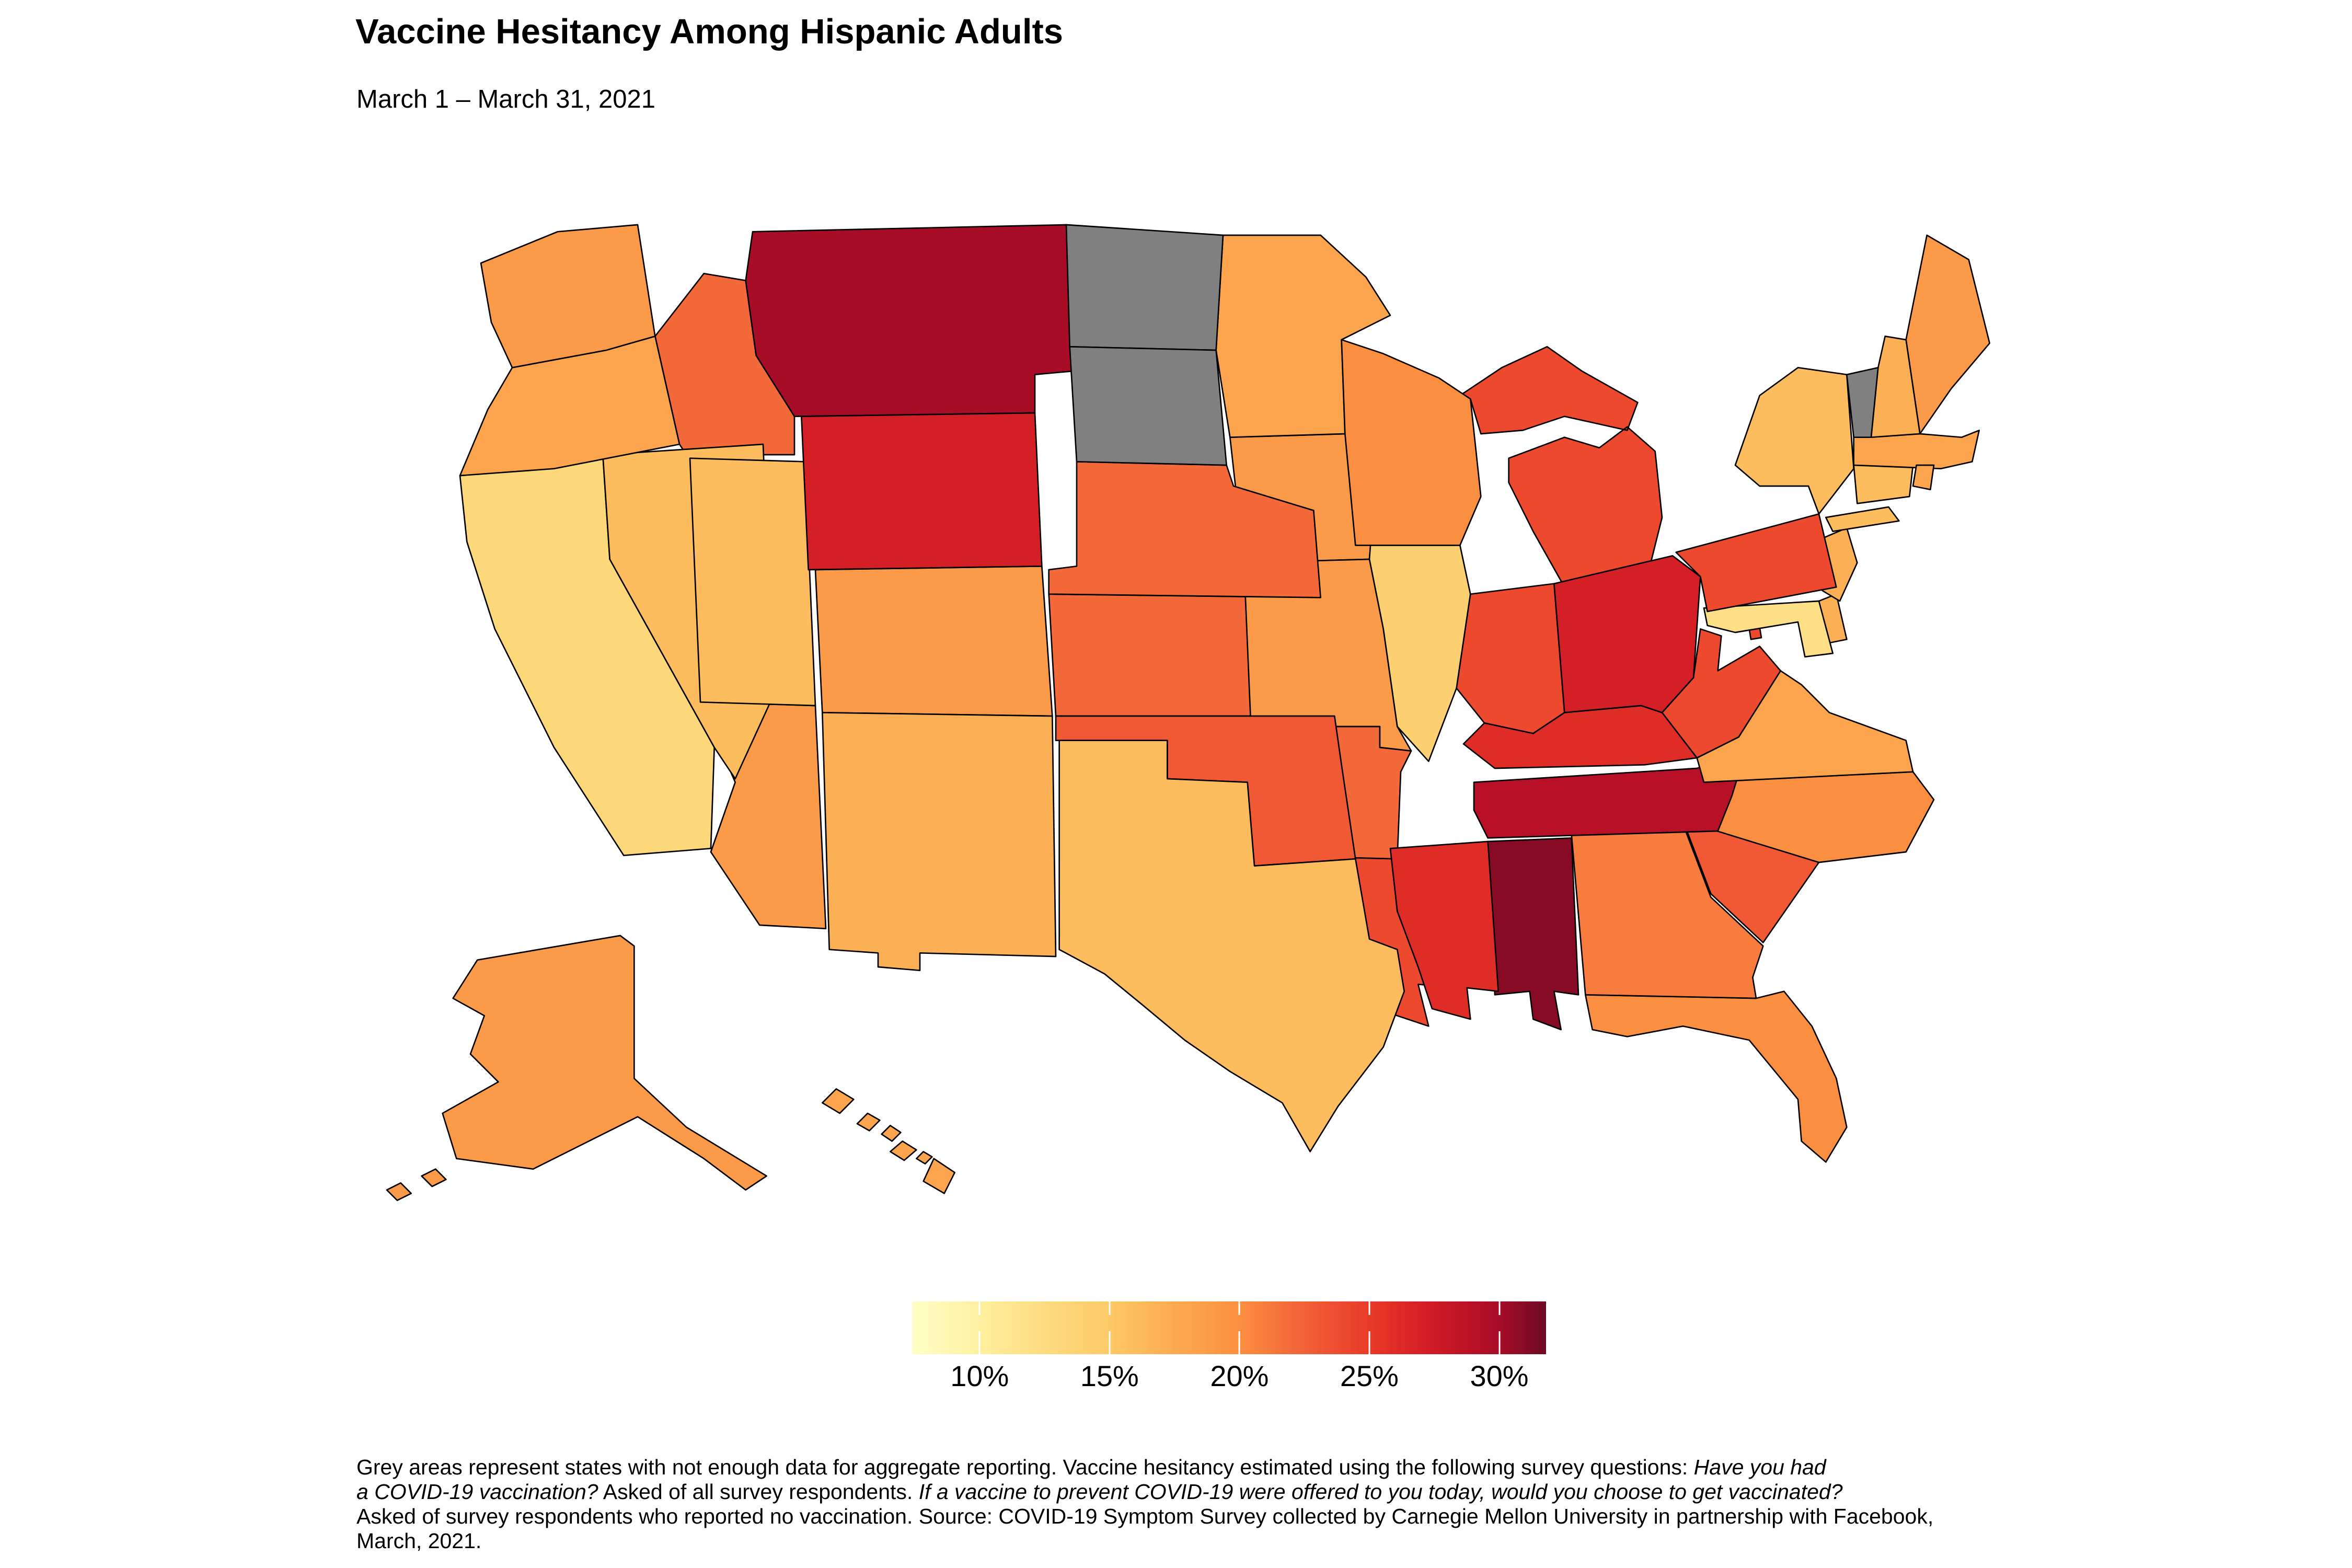 The height and width of the screenshot is (1568, 2352). What do you see at coordinates (939, 841) in the screenshot?
I see `state-NM: New Mexico 17%` at bounding box center [939, 841].